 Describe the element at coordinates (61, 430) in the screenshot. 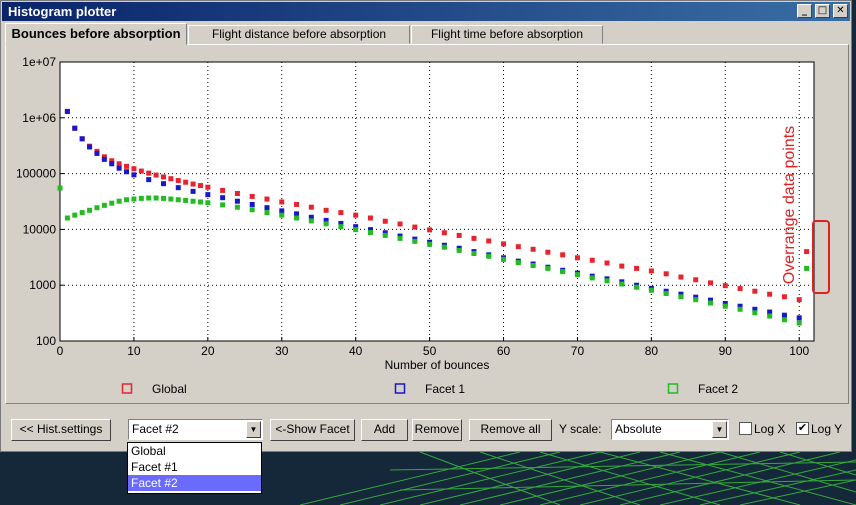

I see `hist-settings-button: << Hist.settings` at that location.